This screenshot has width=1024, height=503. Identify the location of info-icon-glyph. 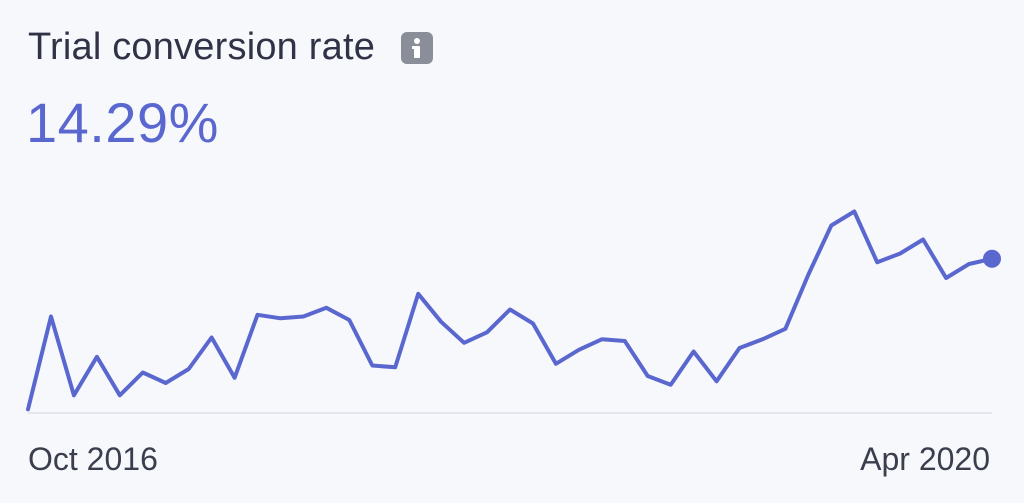
(416, 47).